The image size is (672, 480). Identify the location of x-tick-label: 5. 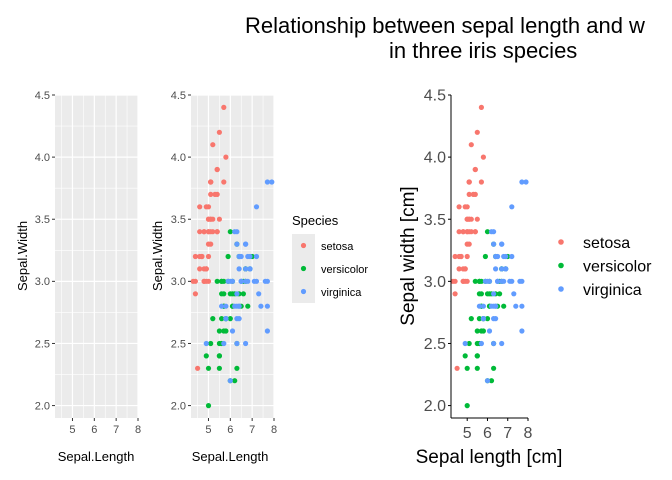
(208, 430).